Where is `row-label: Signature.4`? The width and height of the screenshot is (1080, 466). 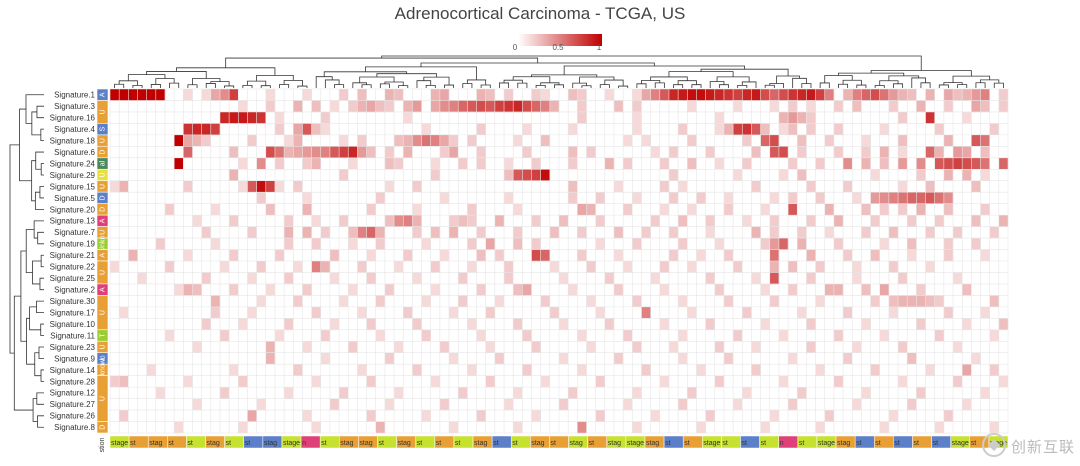 row-label: Signature.4 is located at coordinates (74, 129).